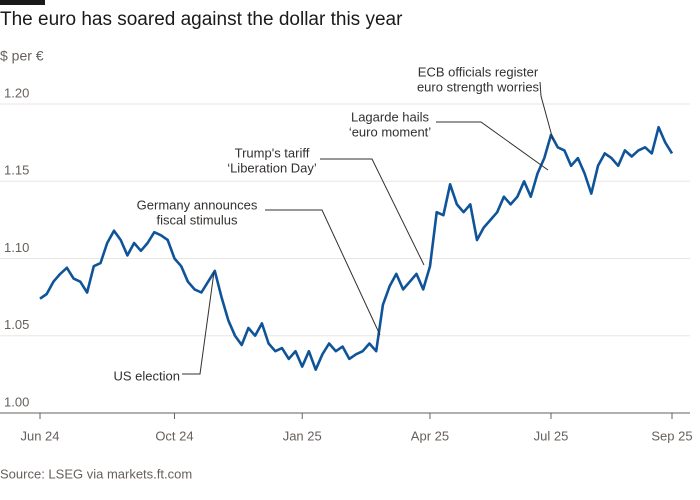 The image size is (700, 500). Describe the element at coordinates (671, 435) in the screenshot. I see `x-tick-label: Sep 25` at that location.